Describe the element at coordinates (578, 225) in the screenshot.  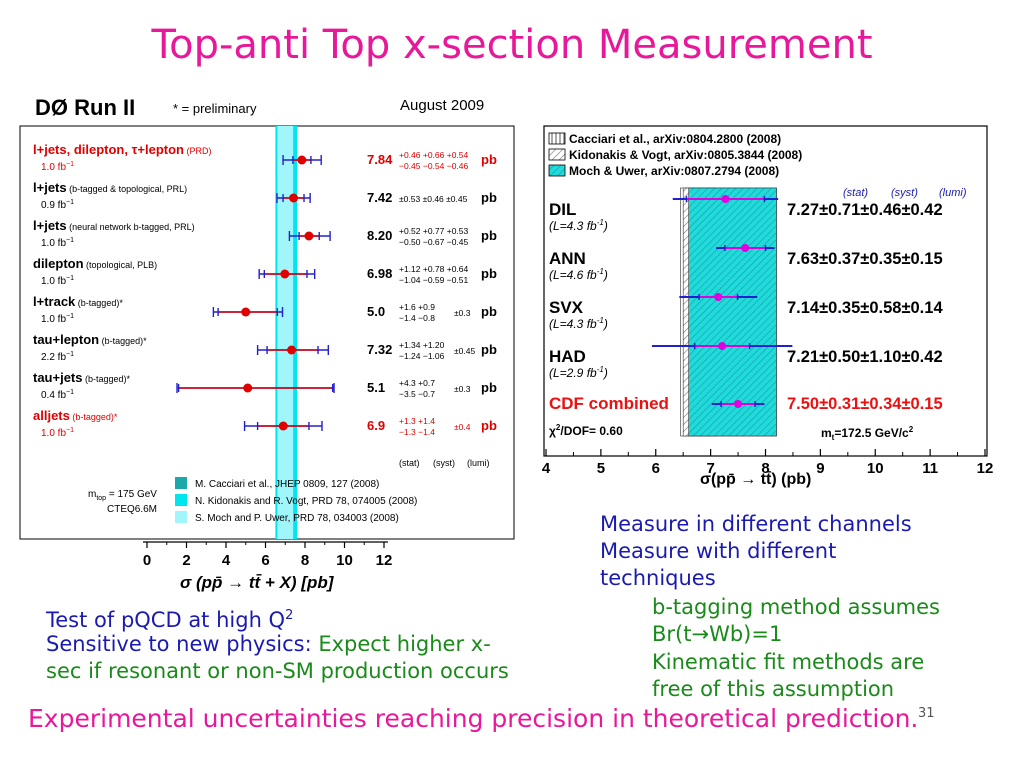
I see `cdf-channel-lumi: (L=4.3 fb-1)` at that location.